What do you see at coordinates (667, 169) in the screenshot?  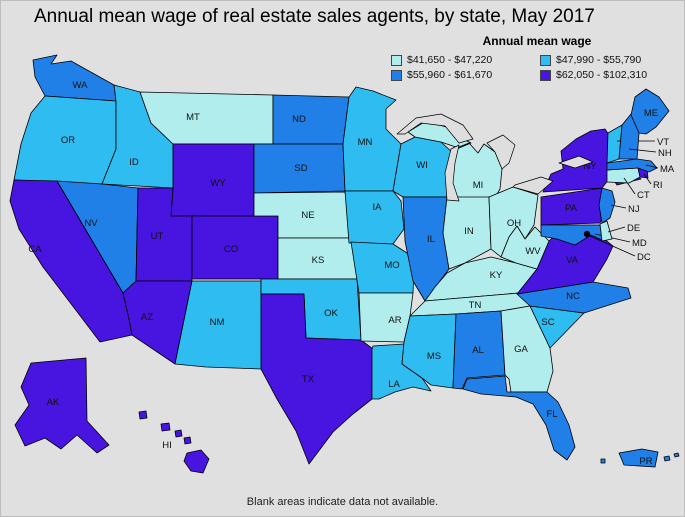 I see `state-label-MA: MA` at bounding box center [667, 169].